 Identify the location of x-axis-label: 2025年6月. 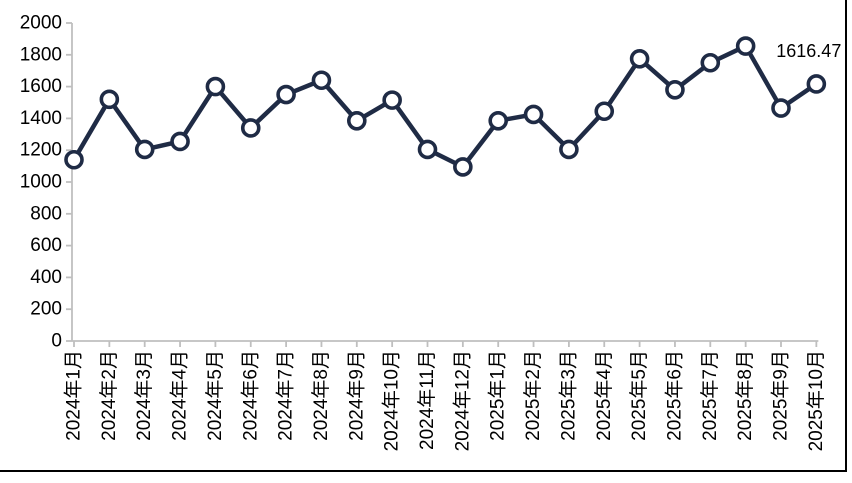
(674, 395).